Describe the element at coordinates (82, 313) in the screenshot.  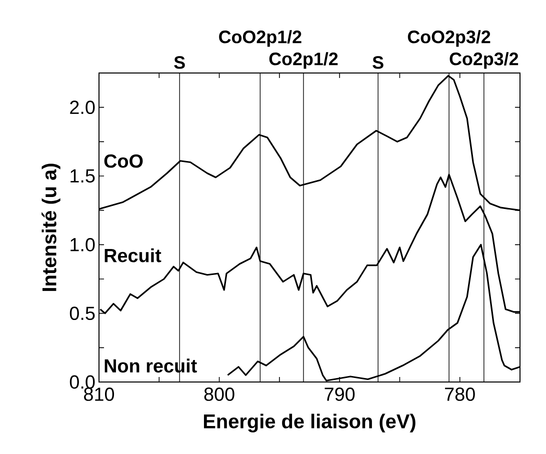
I see `y-tick-label: 0.5` at that location.